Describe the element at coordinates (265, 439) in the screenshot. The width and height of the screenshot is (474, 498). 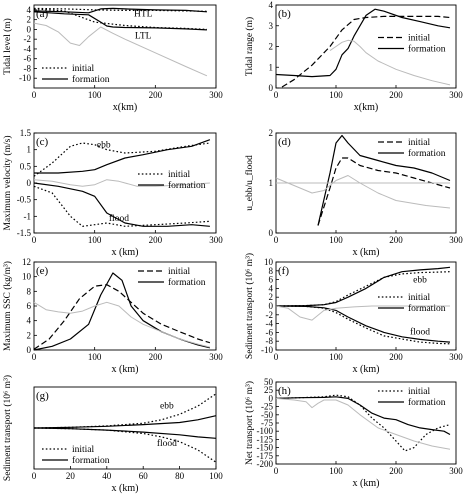
I see `y-tick-label: -125` at that location.